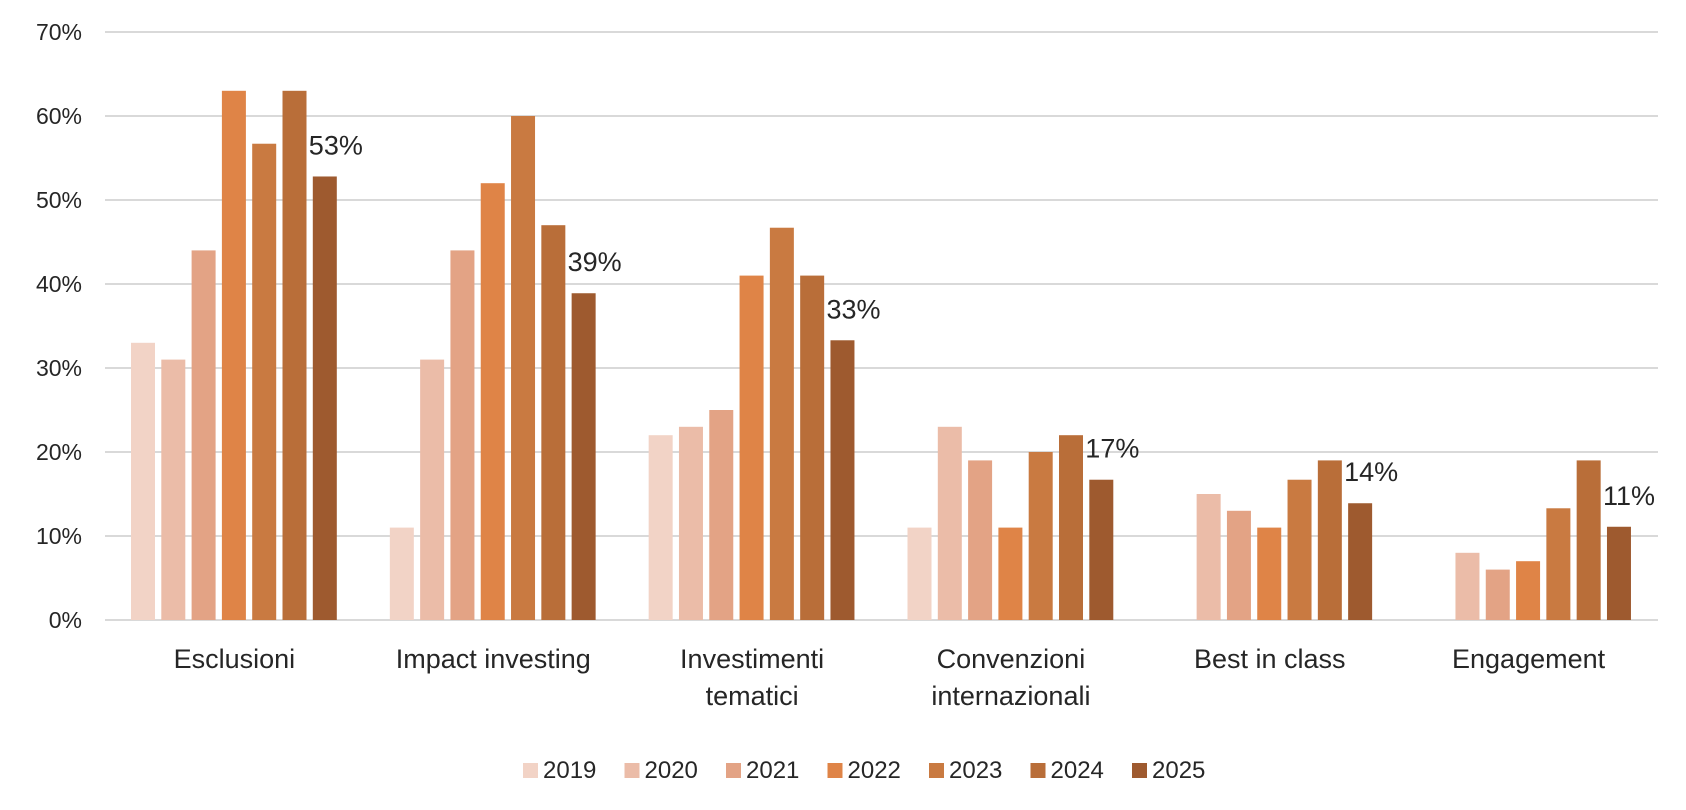  Describe the element at coordinates (671, 770) in the screenshot. I see `legend-label-2020: 2020` at that location.